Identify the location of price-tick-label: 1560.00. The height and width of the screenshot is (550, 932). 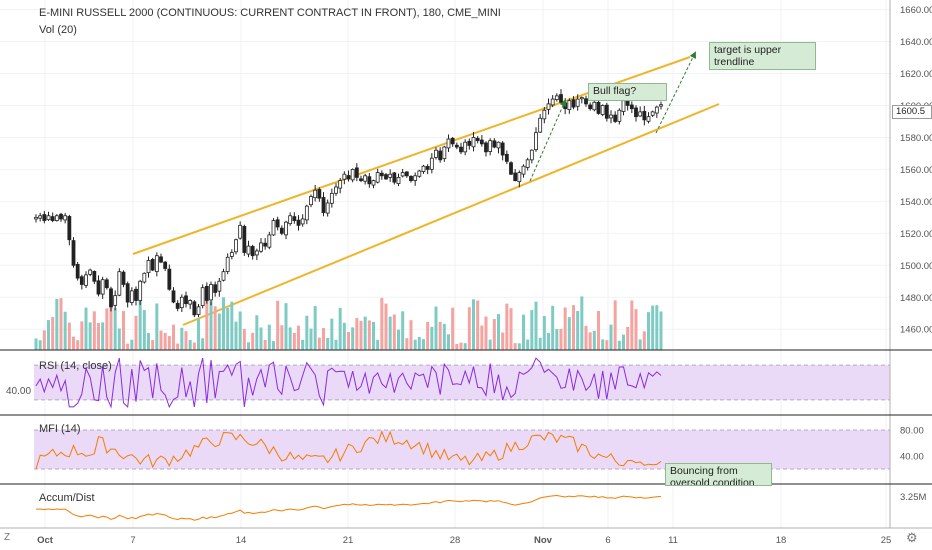
(916, 170).